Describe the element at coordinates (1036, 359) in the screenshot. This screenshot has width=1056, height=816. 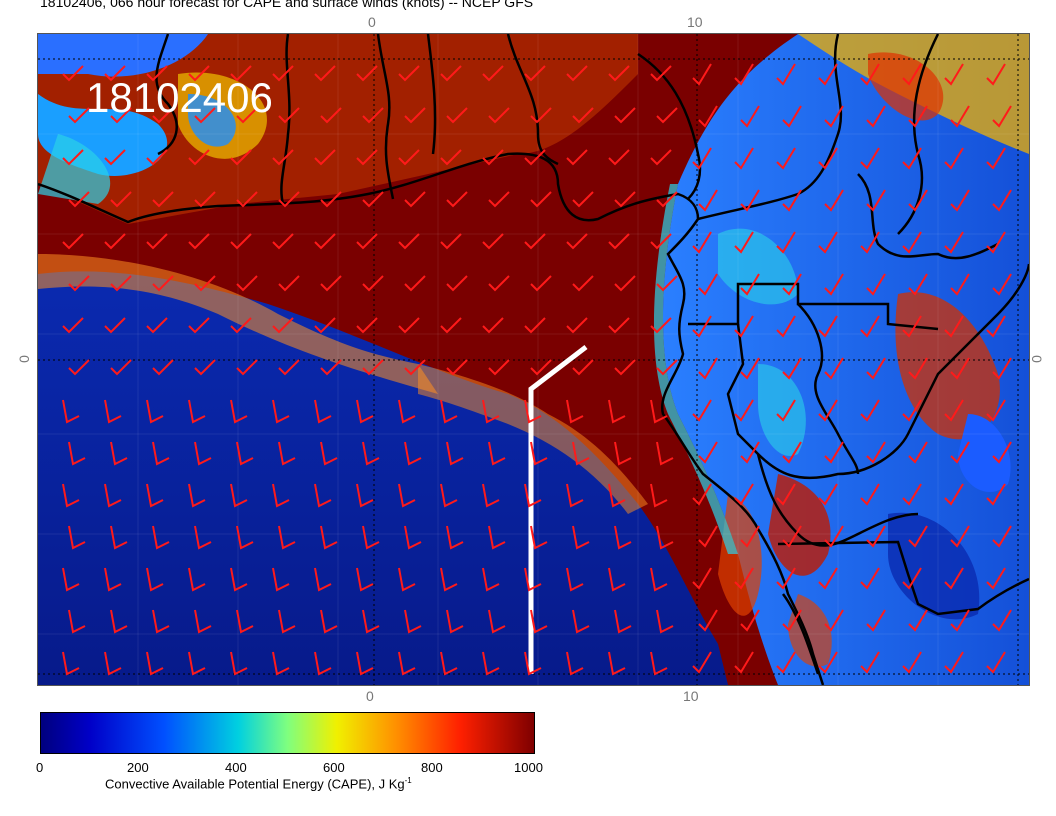
I see `right-tick-0: 0` at that location.